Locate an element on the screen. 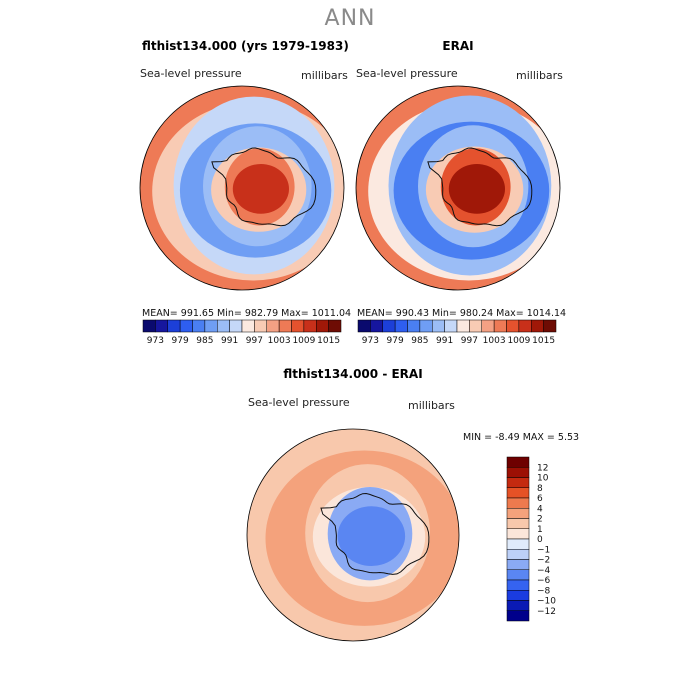  panel-title: ERAI is located at coordinates (458, 46).